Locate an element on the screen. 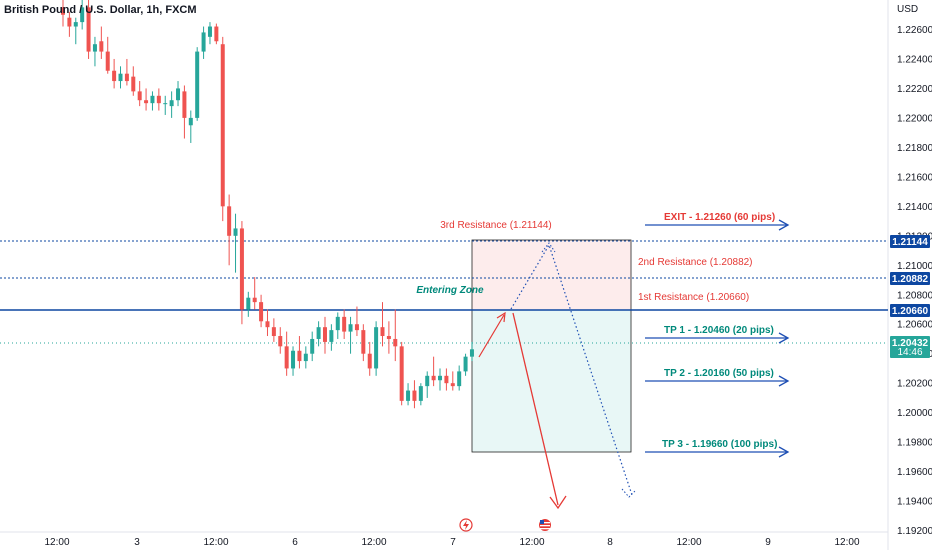  lightning-icon is located at coordinates (466, 525).